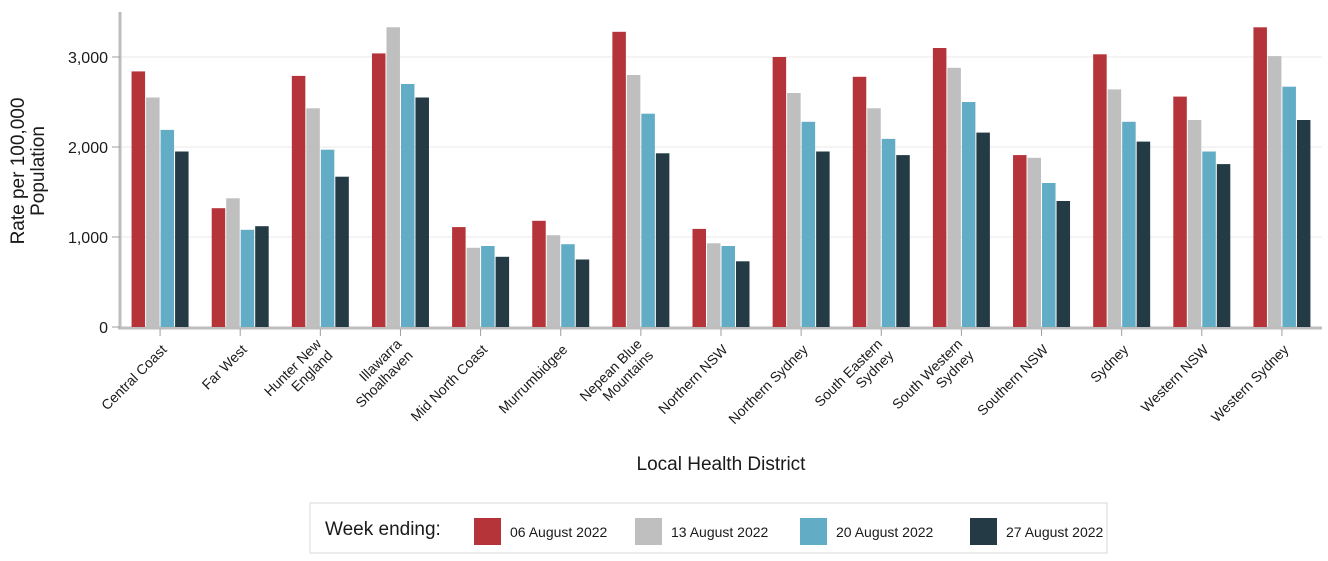  What do you see at coordinates (853, 378) in the screenshot?
I see `x-tick-label: South EasternSydney` at bounding box center [853, 378].